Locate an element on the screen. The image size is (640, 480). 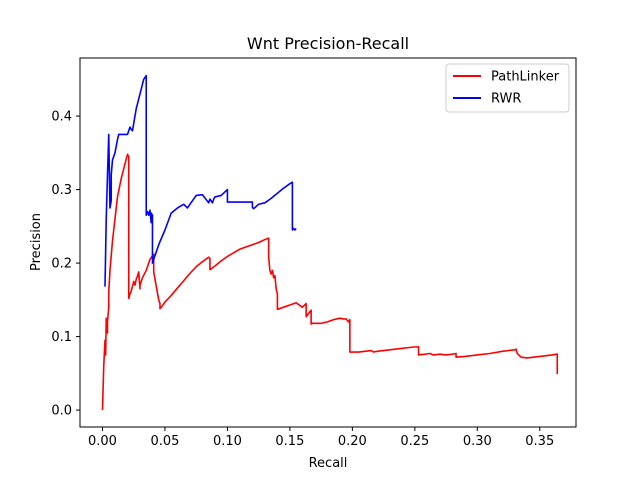
y-axis: 0.0 0.1 0.2 0.3 0.4 is located at coordinates (65, 264).